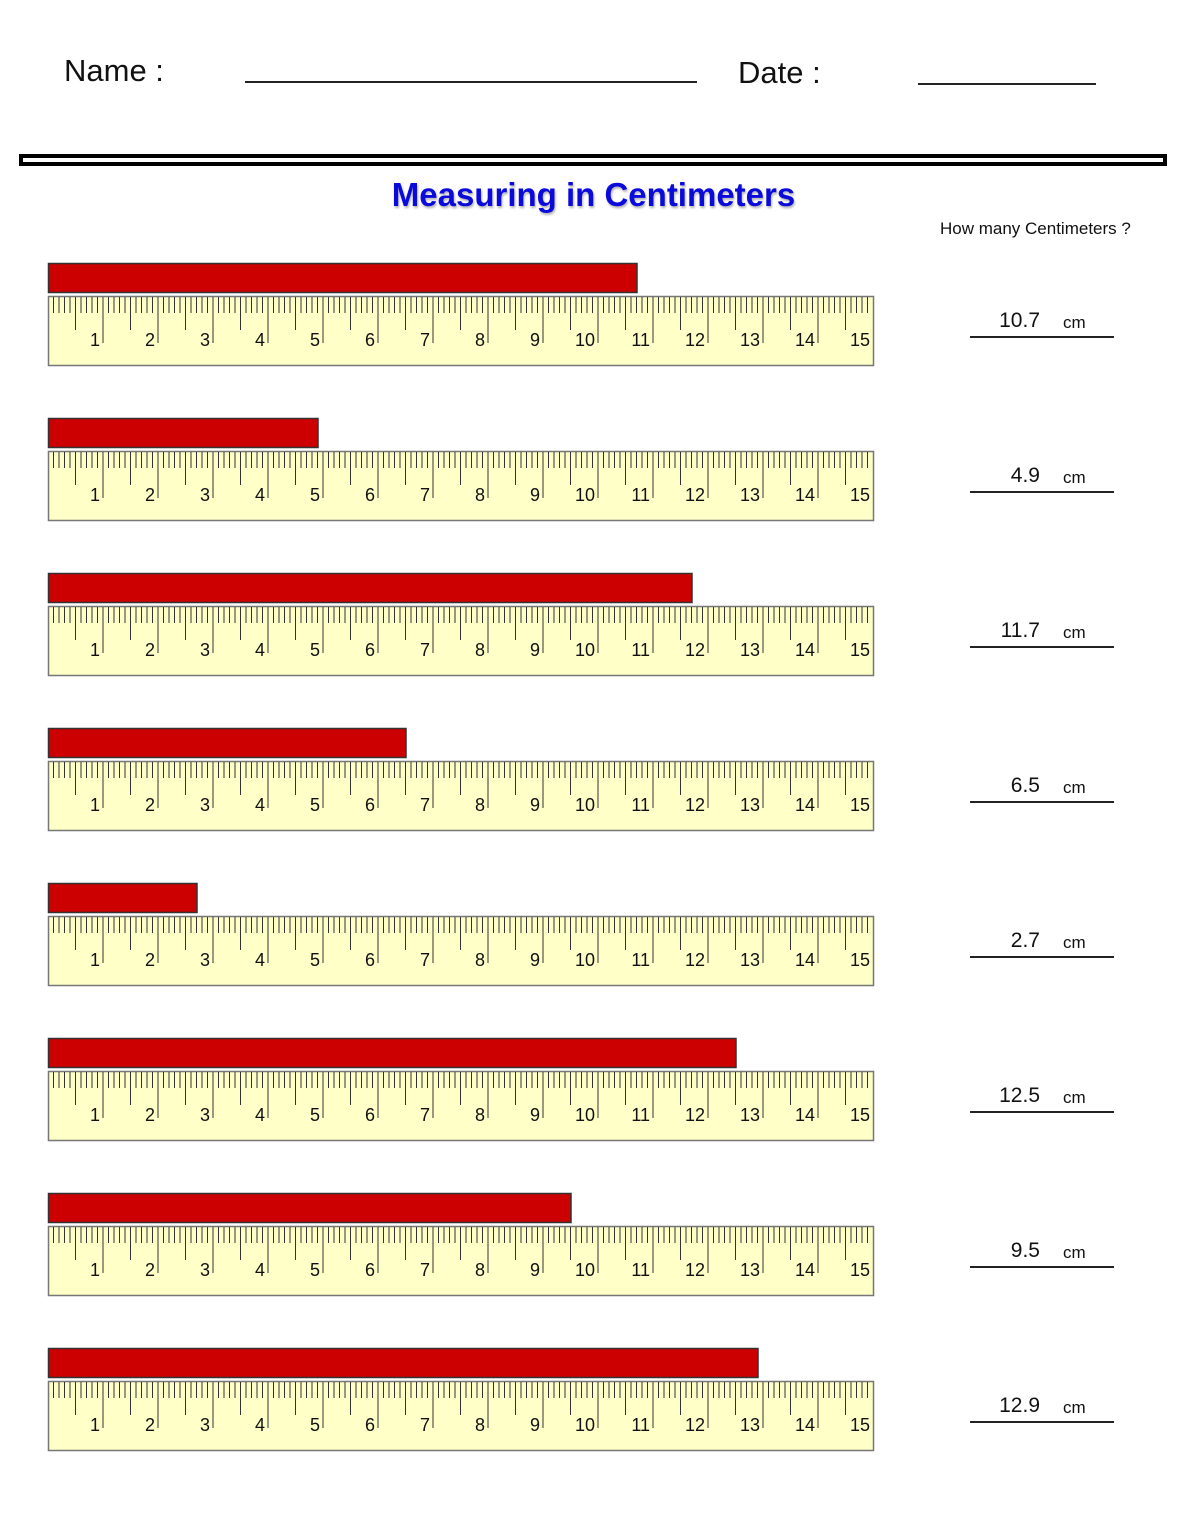 The height and width of the screenshot is (1536, 1187). What do you see at coordinates (1025, 785) in the screenshot?
I see `answer-value: 6.5` at bounding box center [1025, 785].